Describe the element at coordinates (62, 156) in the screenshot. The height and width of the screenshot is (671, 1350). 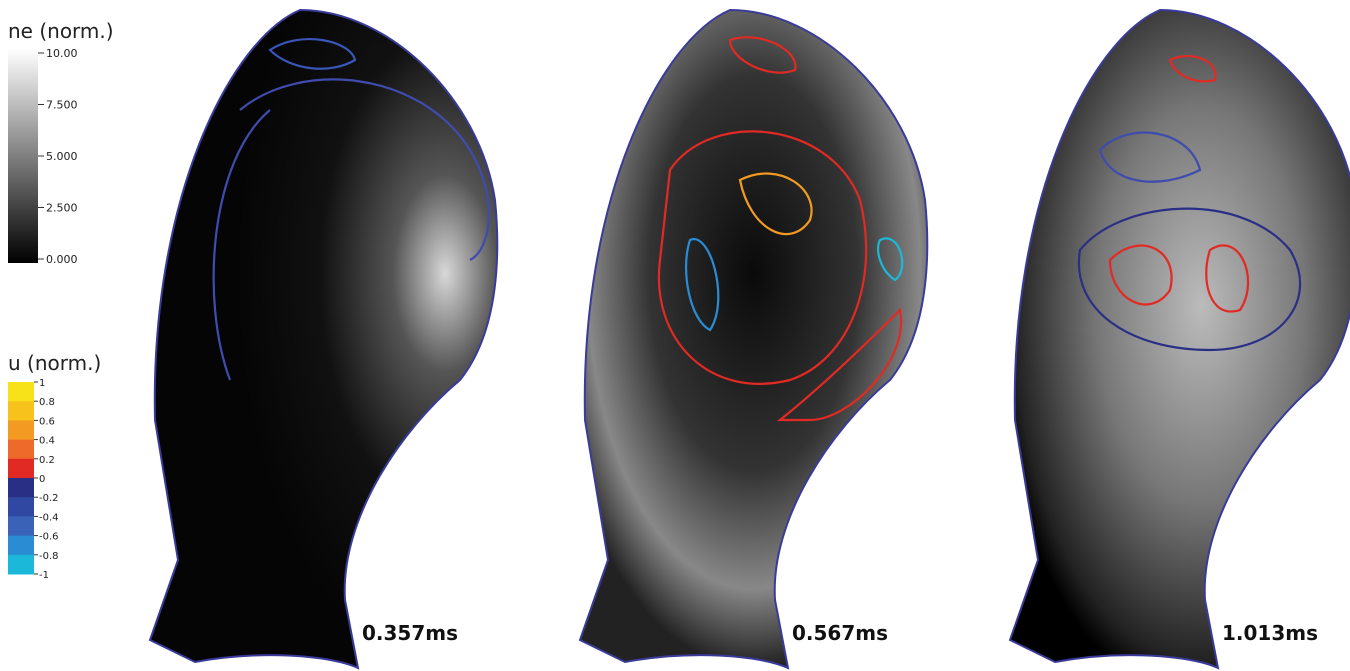
I see `tick-label: 5.000` at that location.